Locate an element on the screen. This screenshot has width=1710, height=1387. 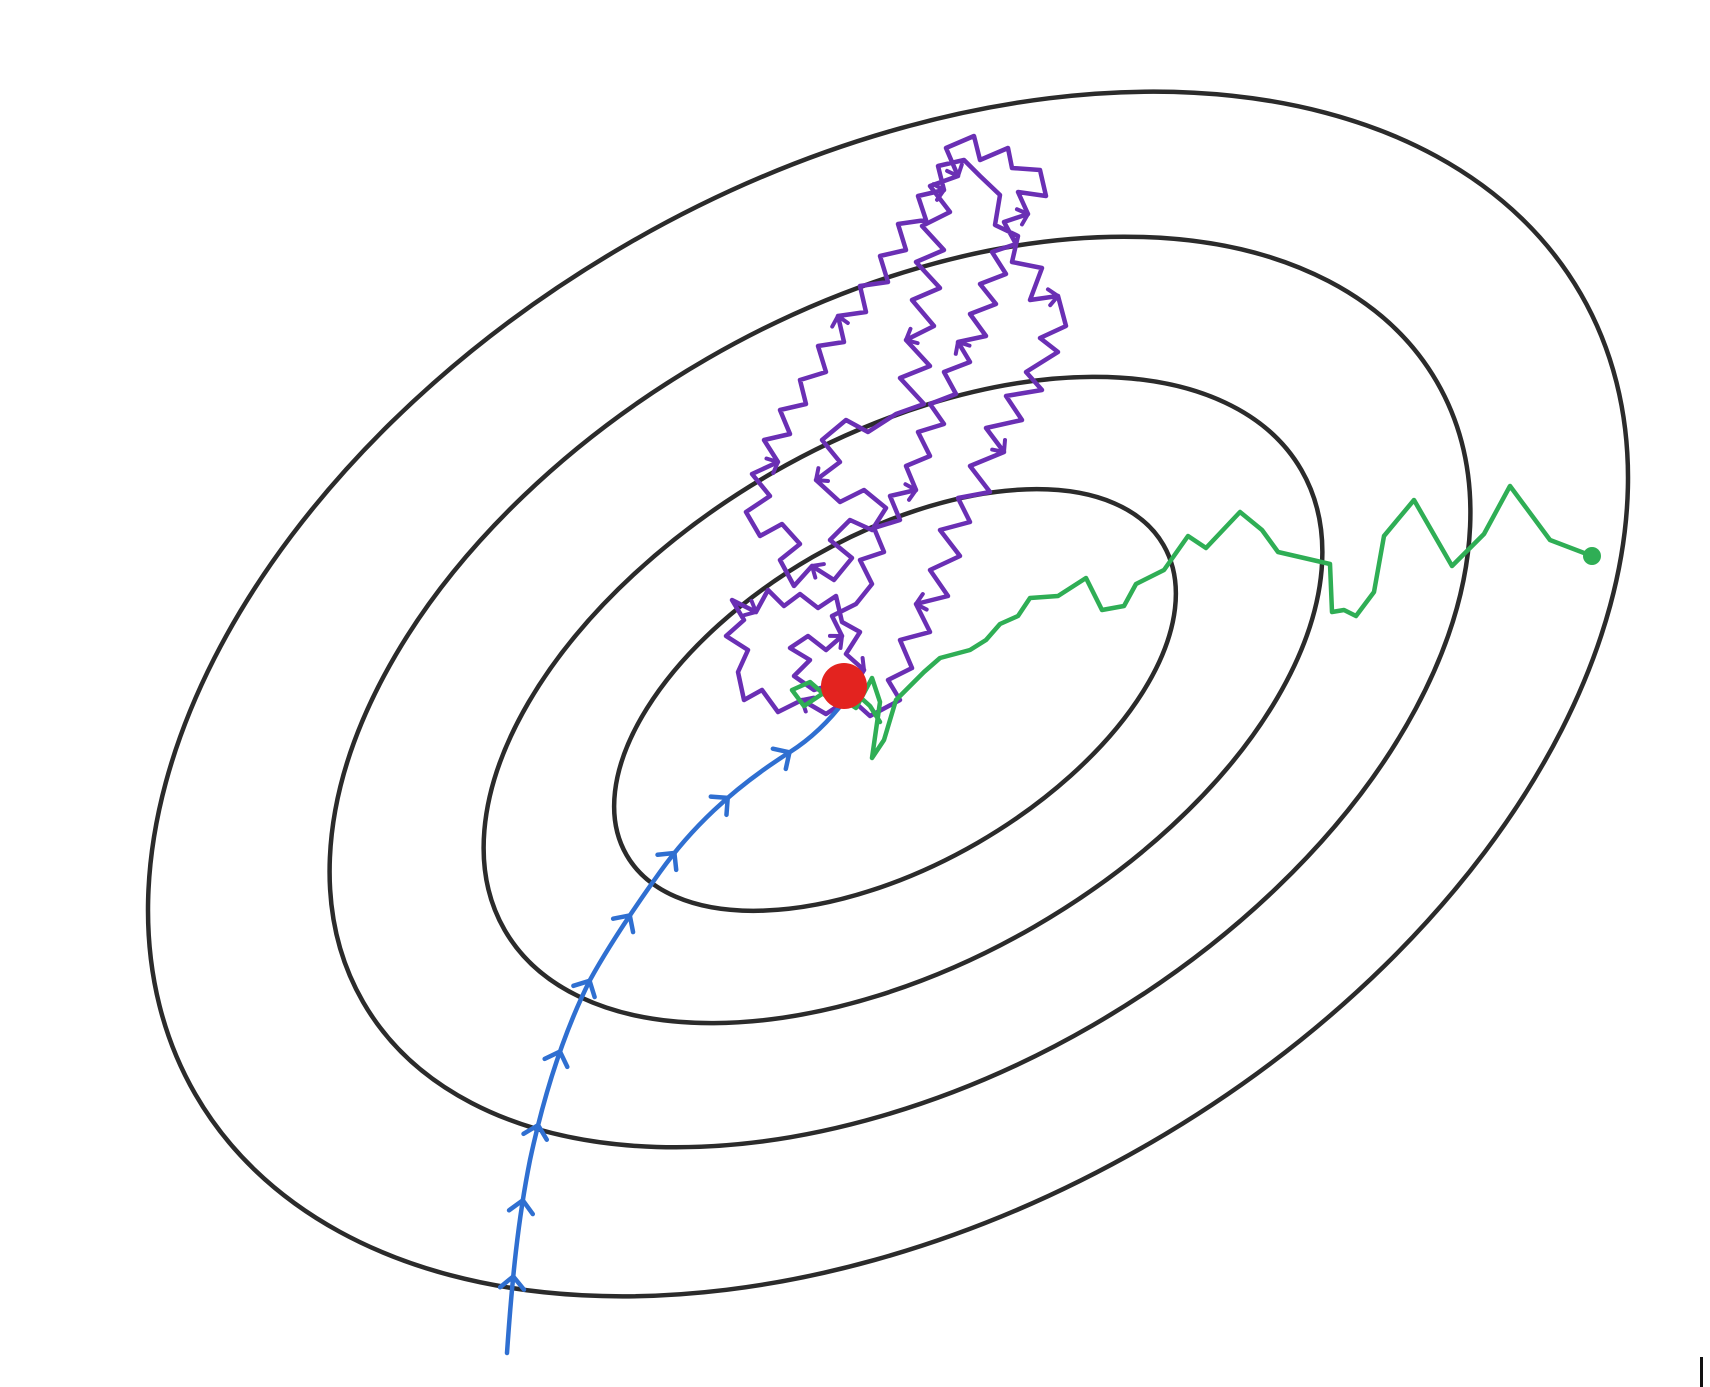
blue-path-group is located at coordinates (672, 1026).